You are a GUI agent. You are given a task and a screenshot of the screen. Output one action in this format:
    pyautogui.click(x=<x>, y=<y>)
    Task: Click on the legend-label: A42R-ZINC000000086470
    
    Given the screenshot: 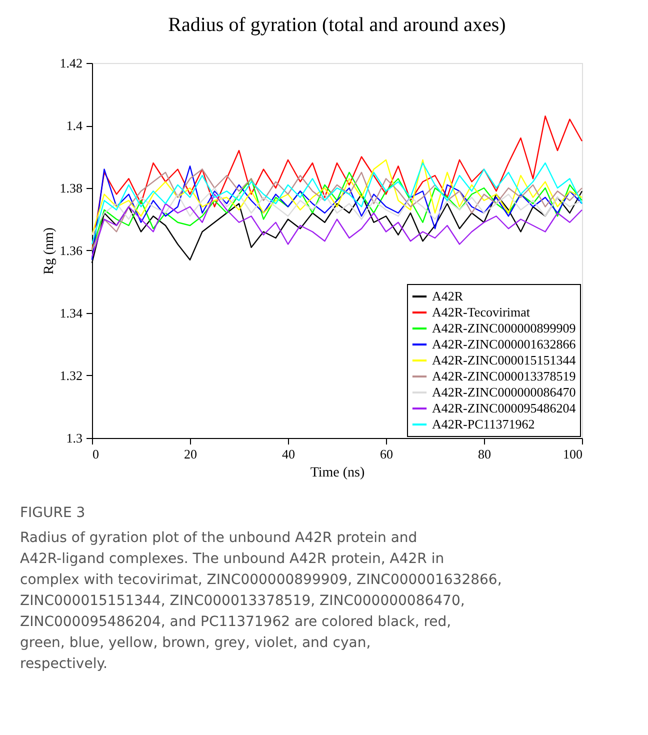 What is the action you would take?
    pyautogui.click(x=504, y=392)
    